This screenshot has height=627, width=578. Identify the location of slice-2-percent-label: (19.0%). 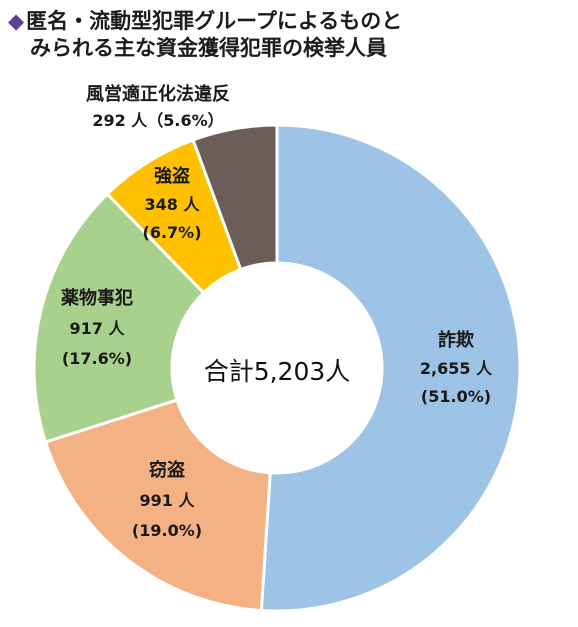
(167, 530).